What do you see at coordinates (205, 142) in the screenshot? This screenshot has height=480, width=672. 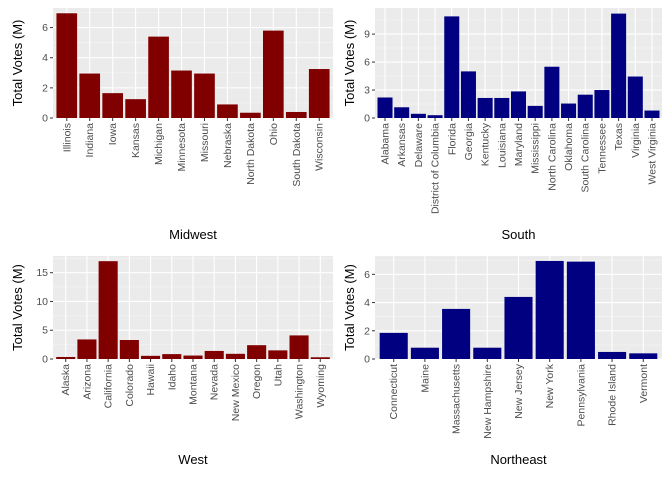 I see `x-tick-label-missouri: Missouri` at bounding box center [205, 142].